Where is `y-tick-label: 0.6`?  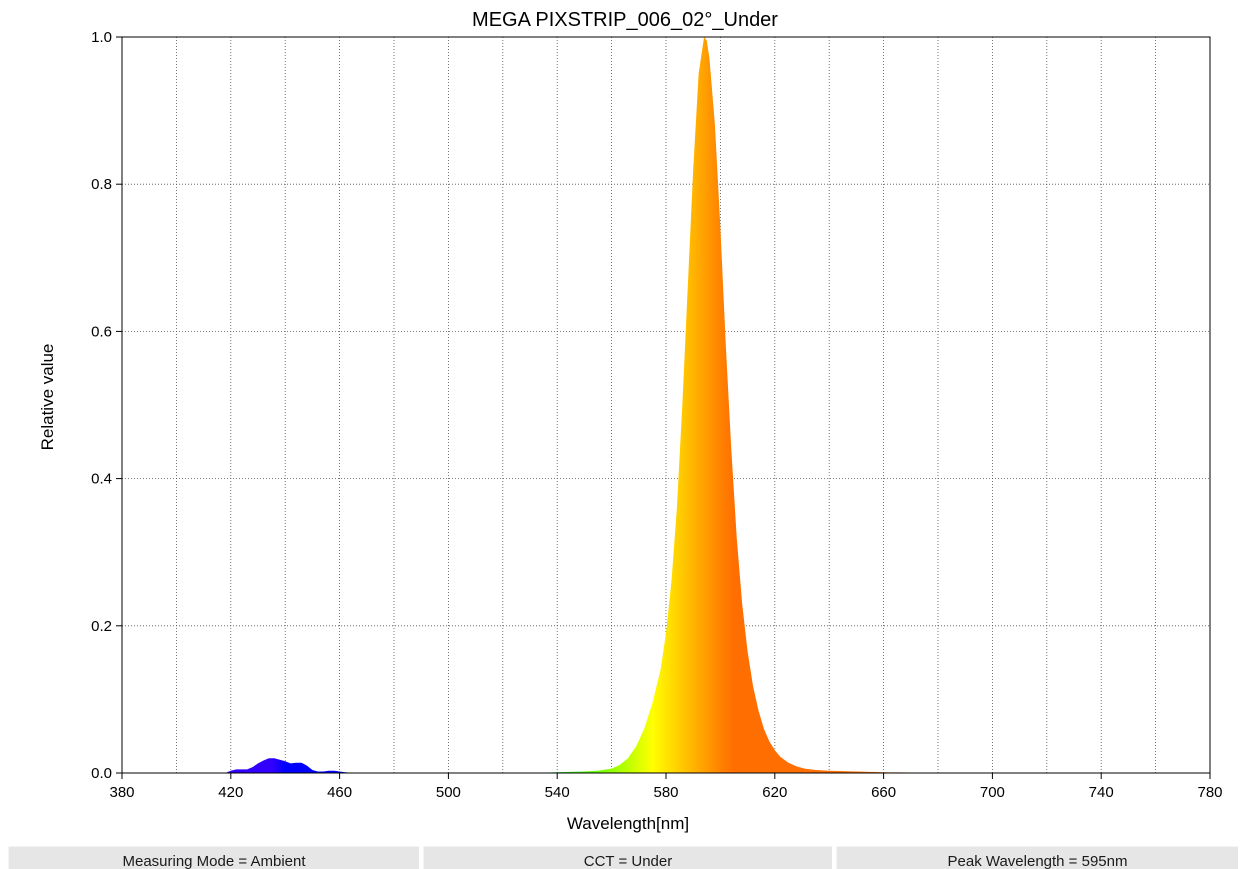 y-tick-label: 0.6 is located at coordinates (101, 331).